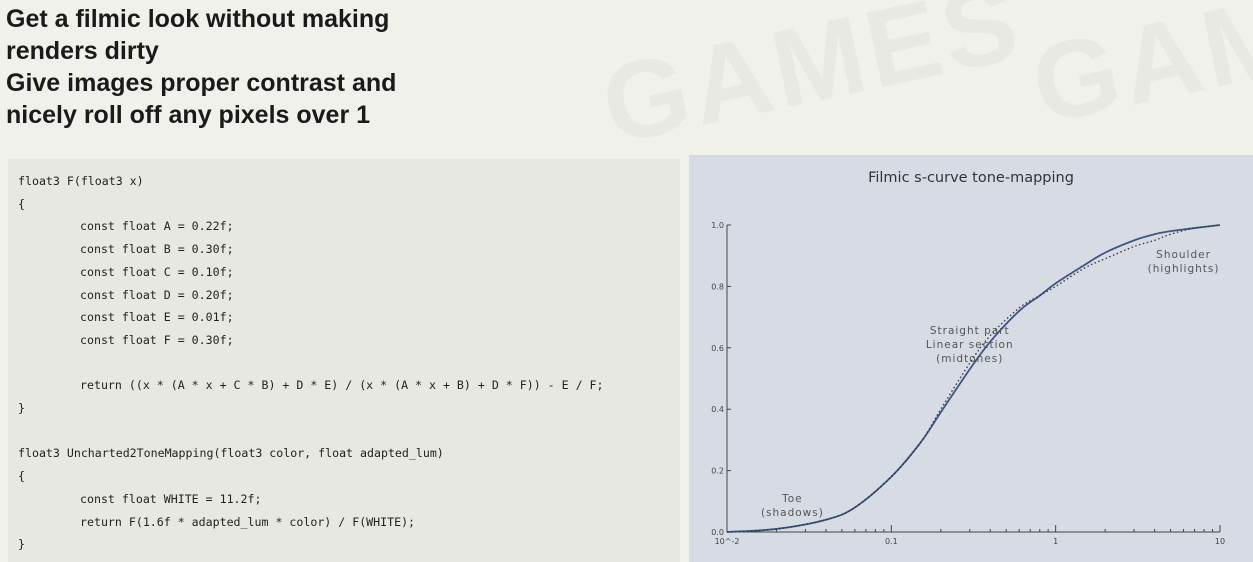 This screenshot has height=562, width=1253. What do you see at coordinates (811, 84) in the screenshot?
I see `games-watermark-1: GAMES` at bounding box center [811, 84].